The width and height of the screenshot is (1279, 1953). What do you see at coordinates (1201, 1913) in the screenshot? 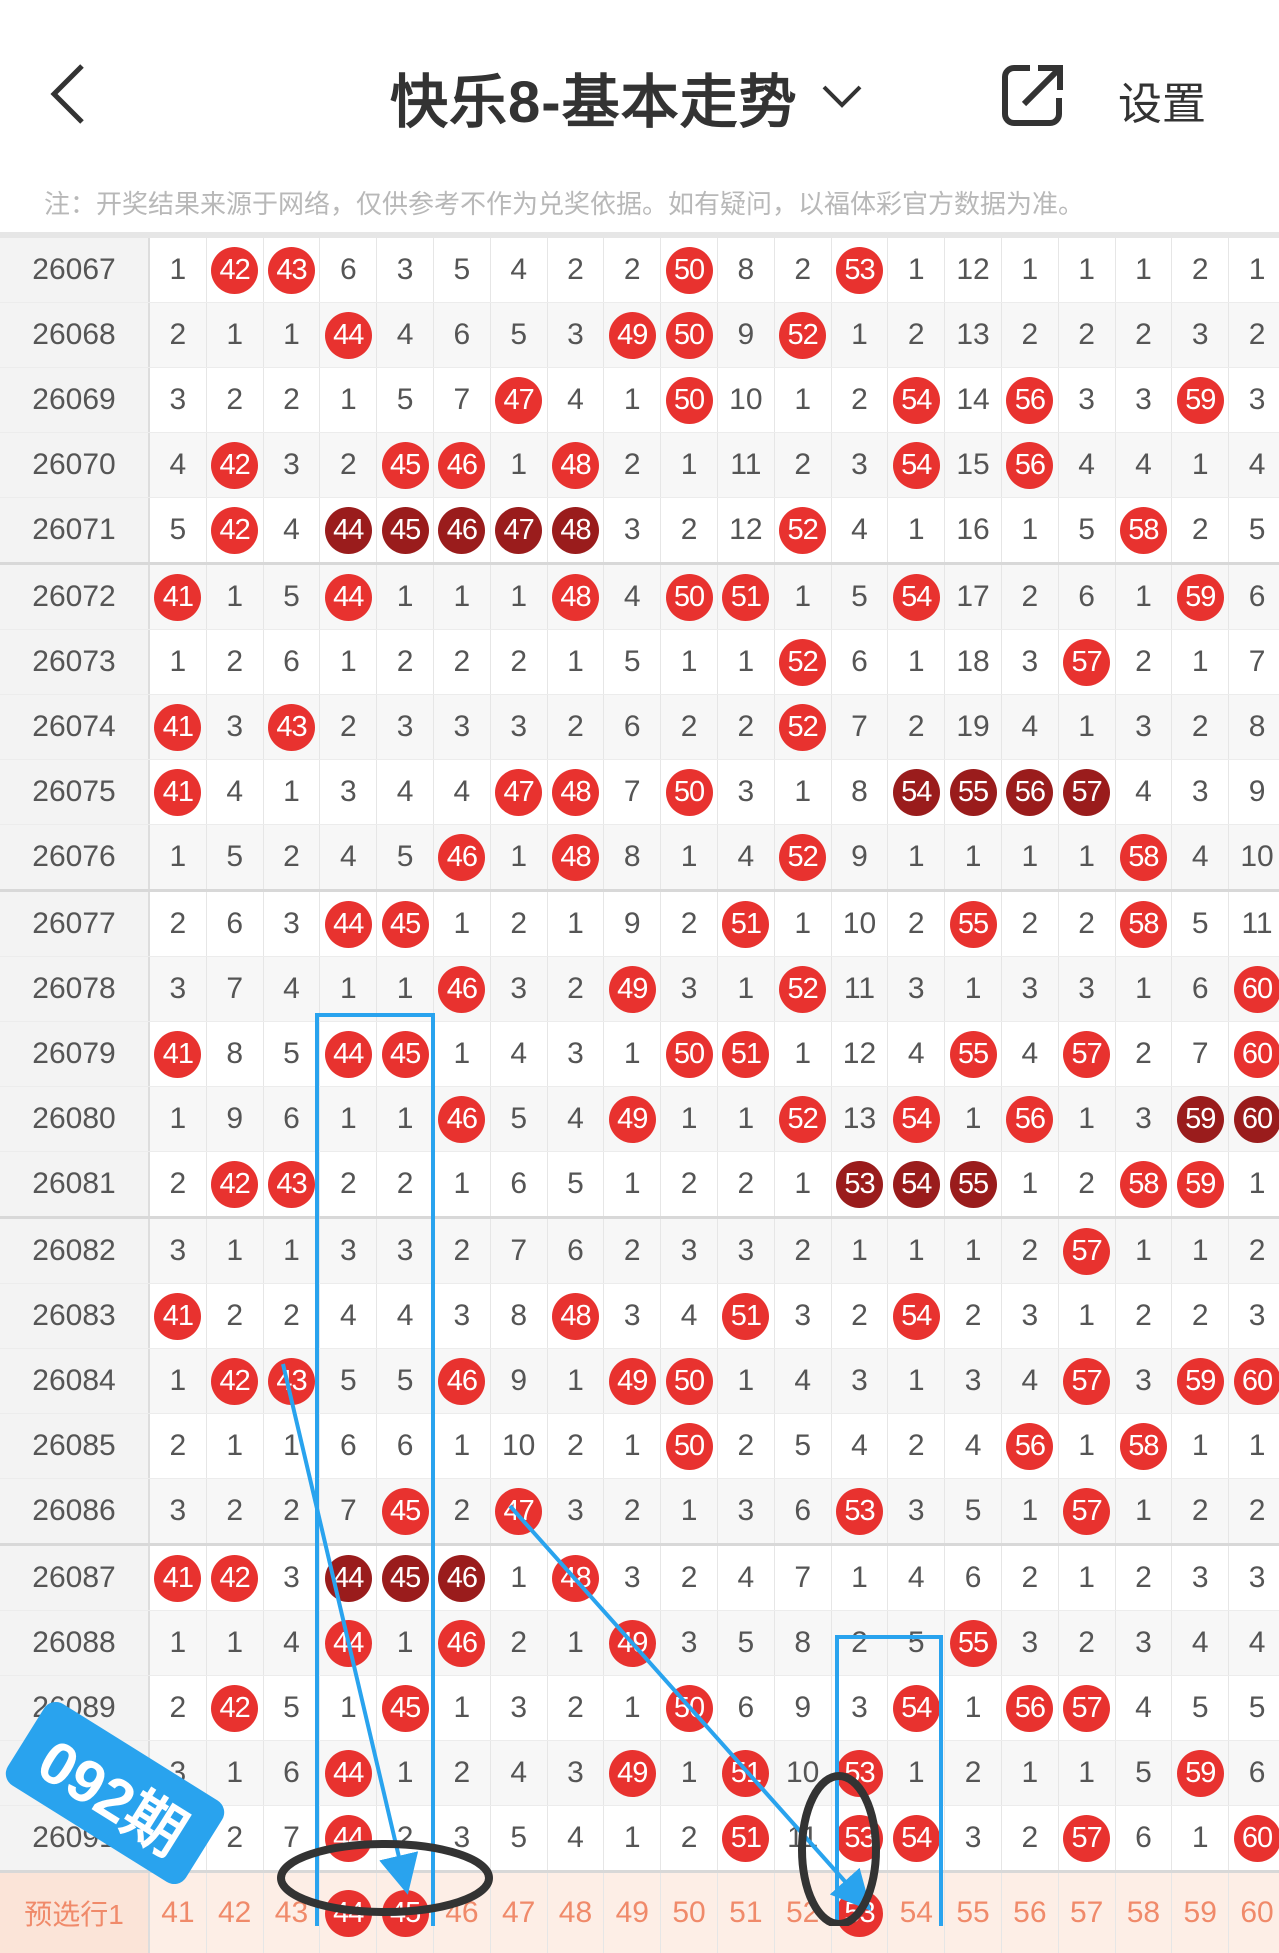
I see `preselect-number: 59` at bounding box center [1201, 1913].